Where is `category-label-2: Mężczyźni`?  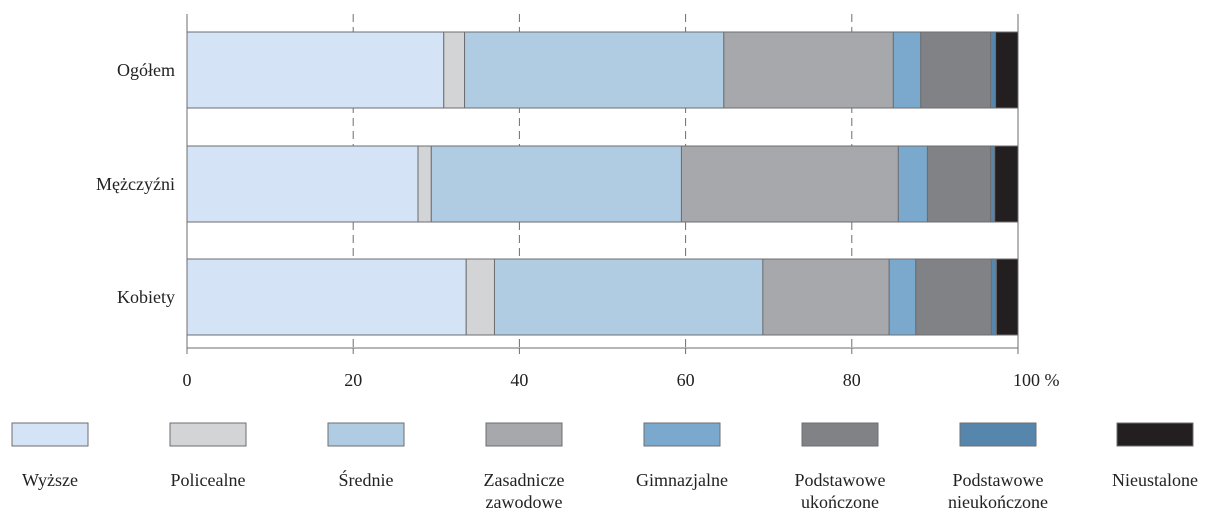
category-label-2: Mężczyźni is located at coordinates (135, 184).